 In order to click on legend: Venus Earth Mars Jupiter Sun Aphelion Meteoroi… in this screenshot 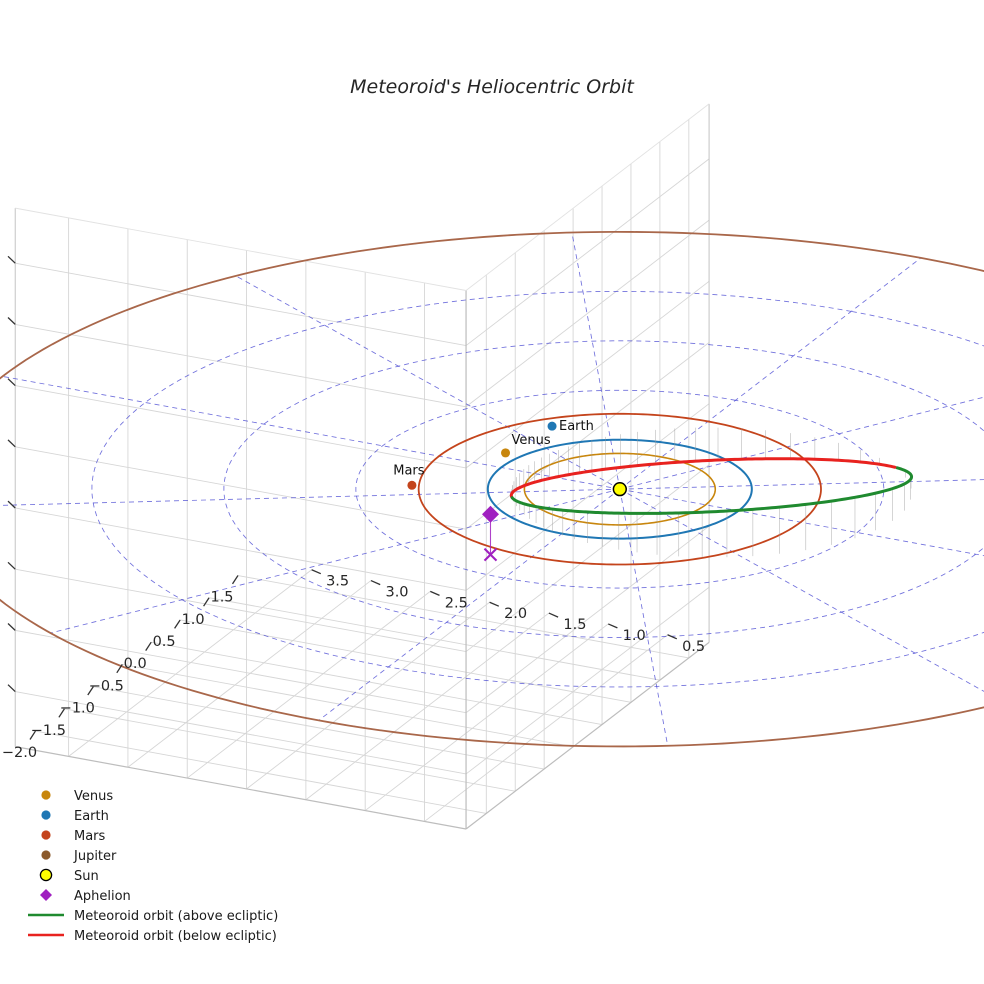, I will do `click(153, 866)`.